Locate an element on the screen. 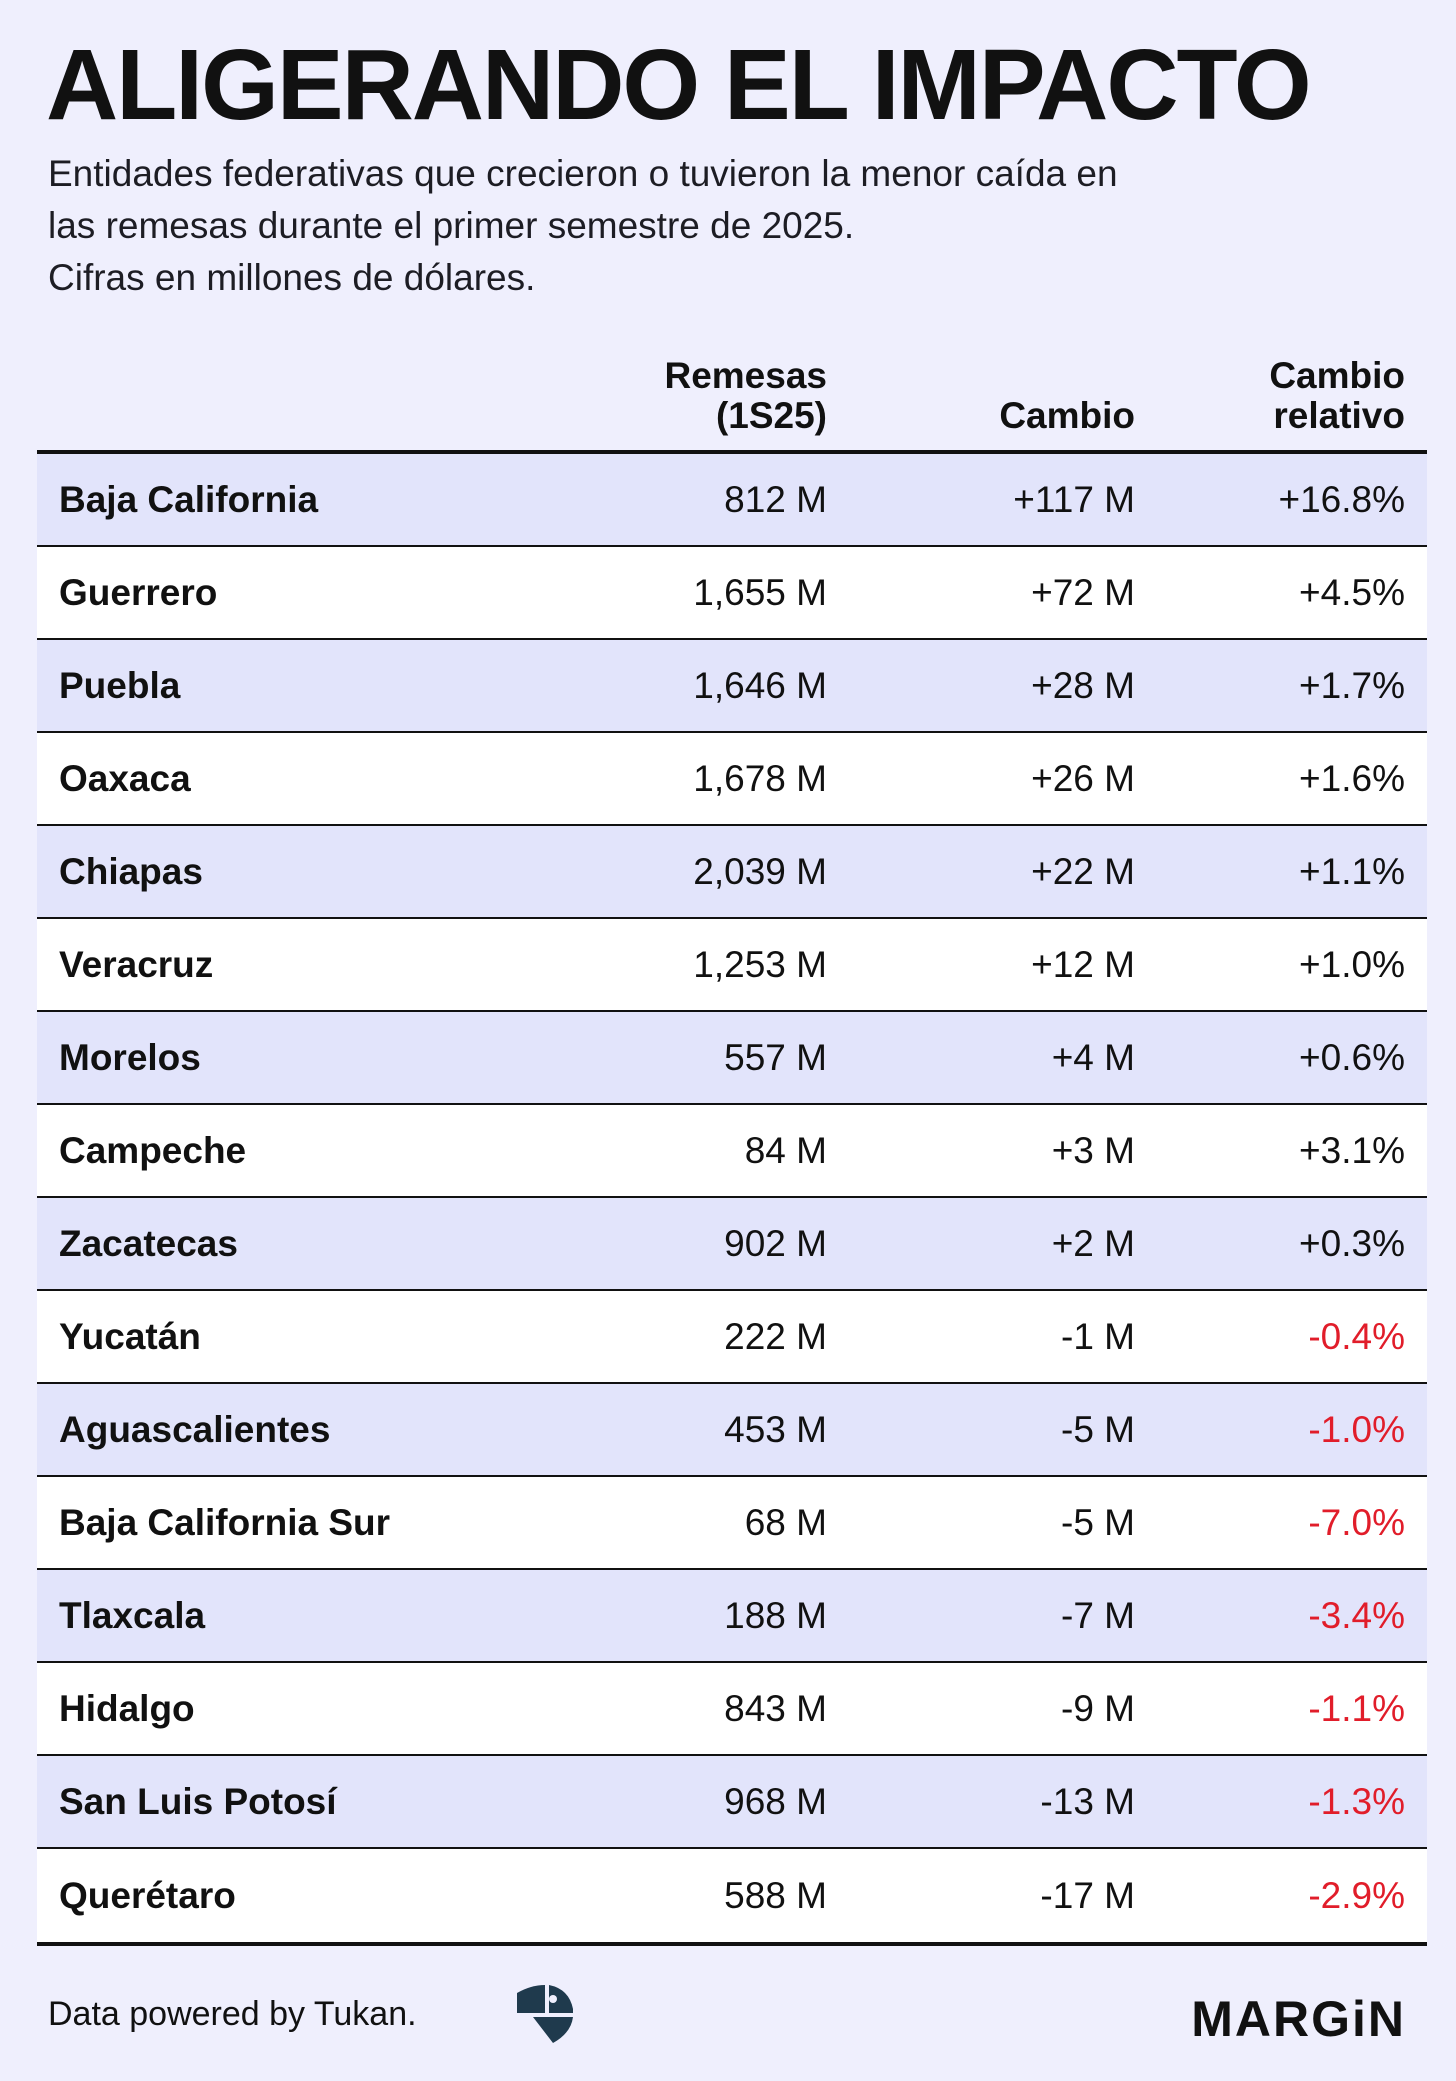  table-row: San Luis Potosí 968 M -13 M -1.3% is located at coordinates (732, 1802).